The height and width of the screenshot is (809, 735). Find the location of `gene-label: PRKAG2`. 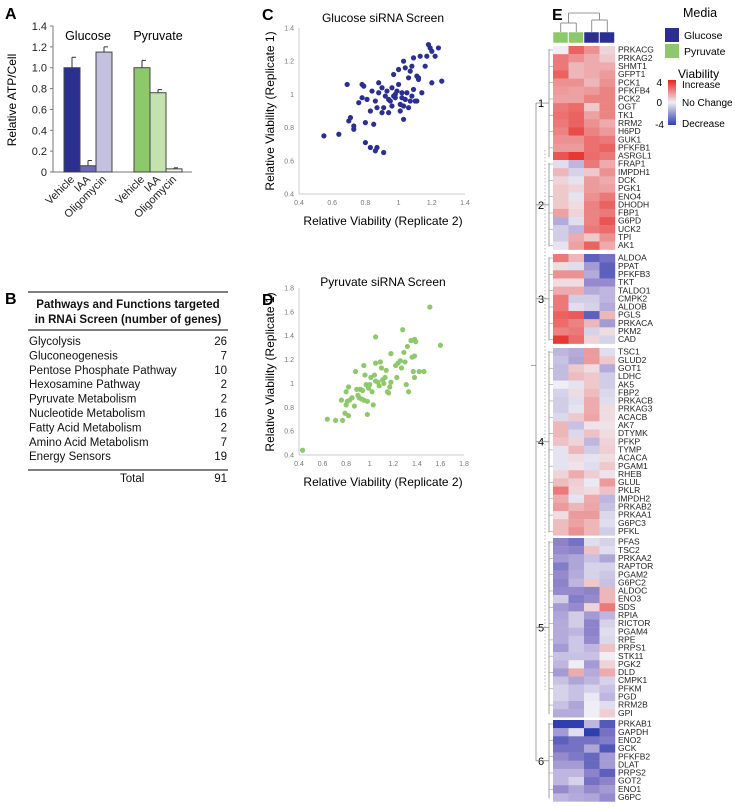

gene-label: PRKAG2 is located at coordinates (635, 58).